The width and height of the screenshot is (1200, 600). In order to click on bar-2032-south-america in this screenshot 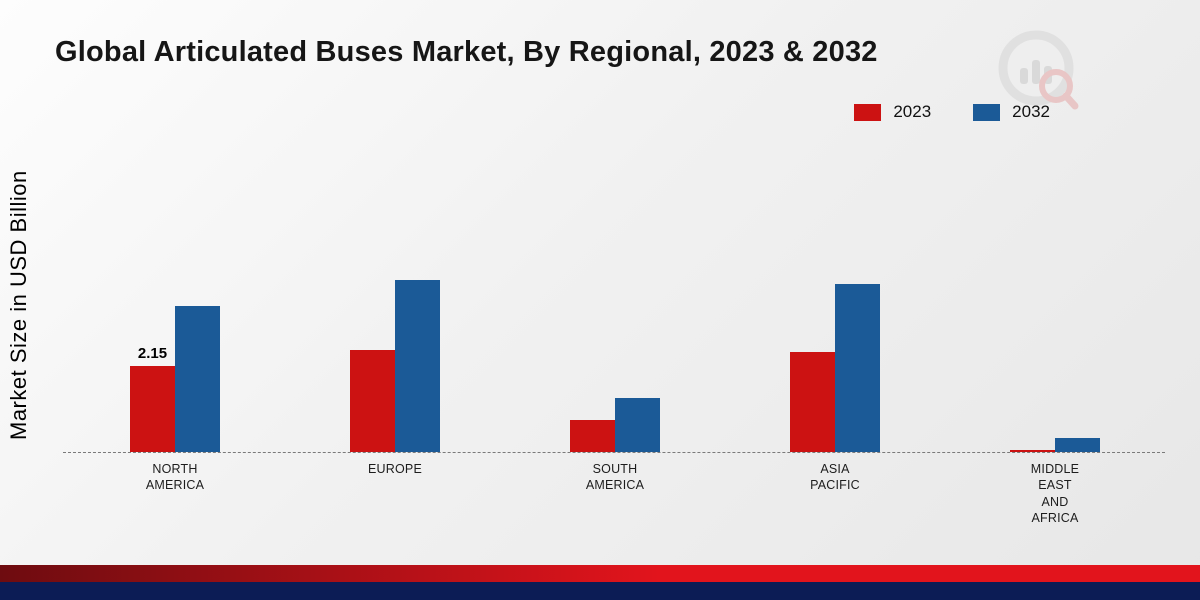, I will do `click(637, 425)`.